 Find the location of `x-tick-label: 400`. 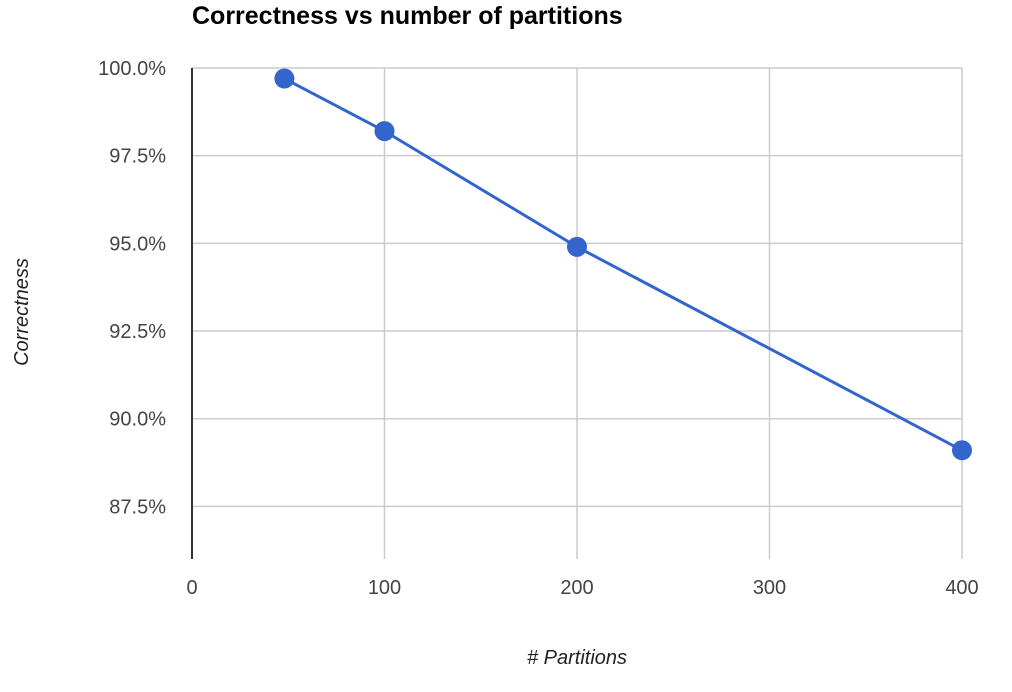

x-tick-label: 400 is located at coordinates (961, 588).